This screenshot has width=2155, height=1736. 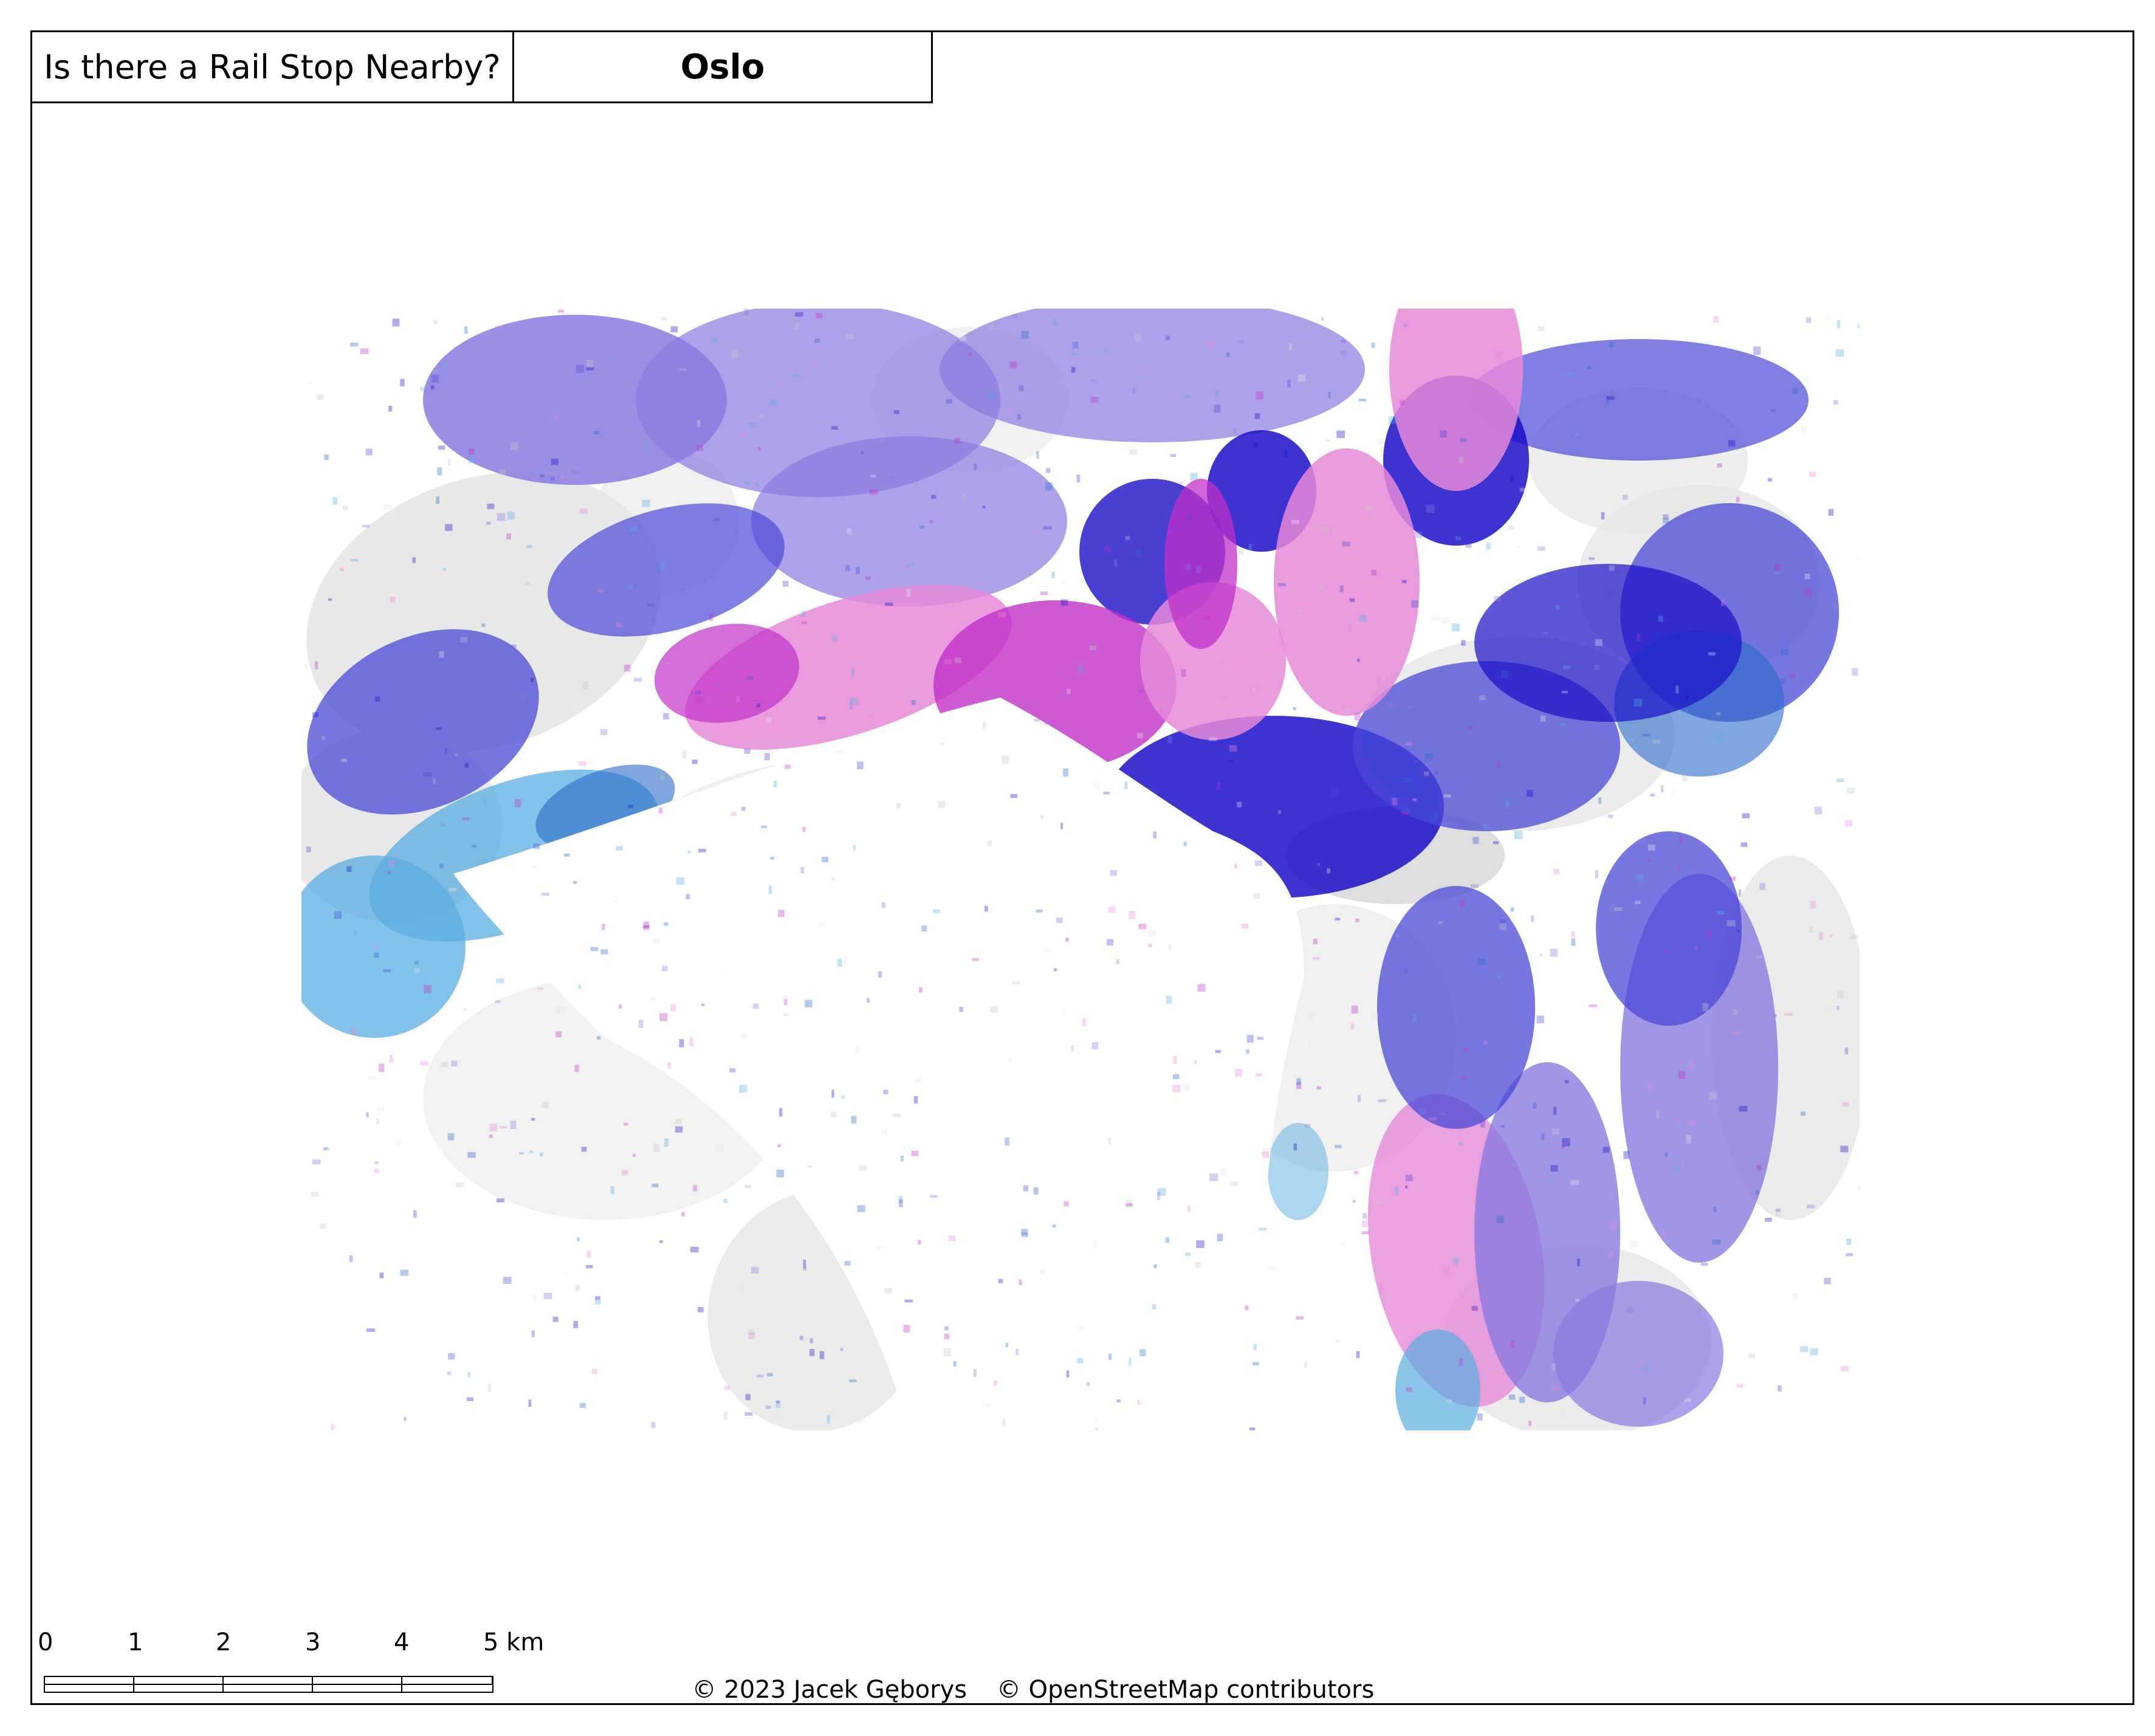 I want to click on scale-label-1: 1, so click(x=135, y=1642).